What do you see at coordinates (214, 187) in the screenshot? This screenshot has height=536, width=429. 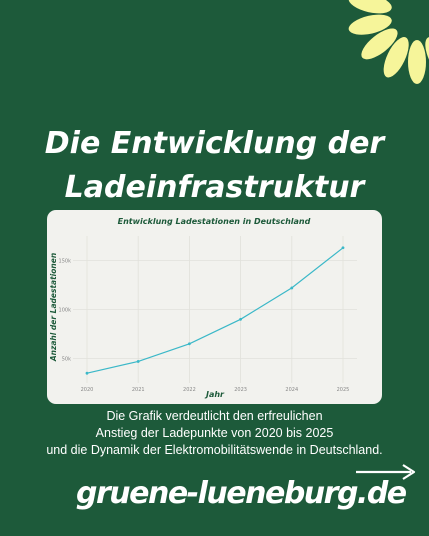 I see `page-title-line-2: Ladeinfrastruktur` at bounding box center [214, 187].